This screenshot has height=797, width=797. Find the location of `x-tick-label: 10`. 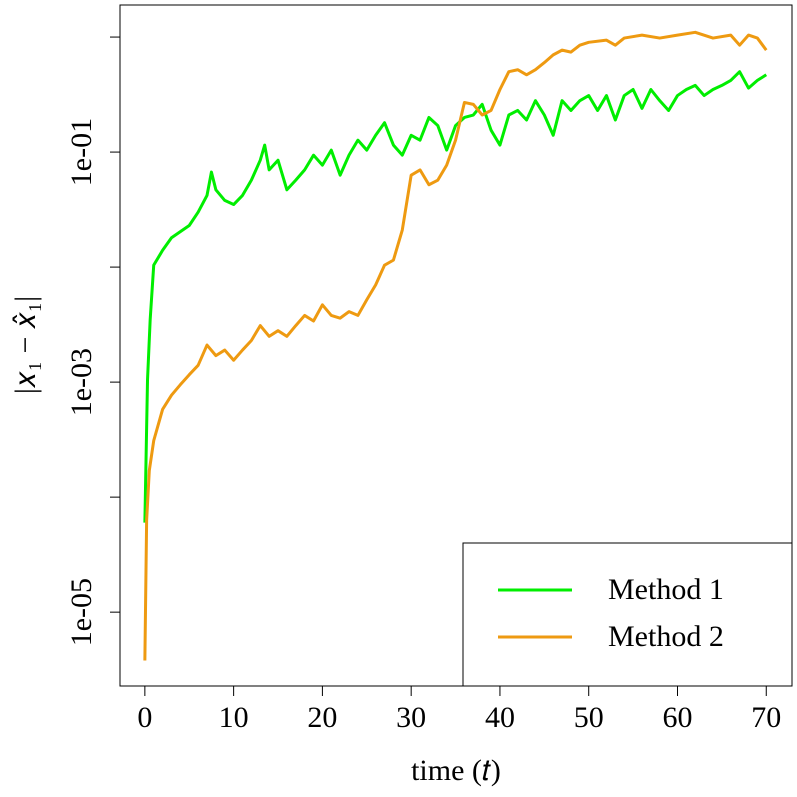

x-tick-label: 10 is located at coordinates (234, 717).